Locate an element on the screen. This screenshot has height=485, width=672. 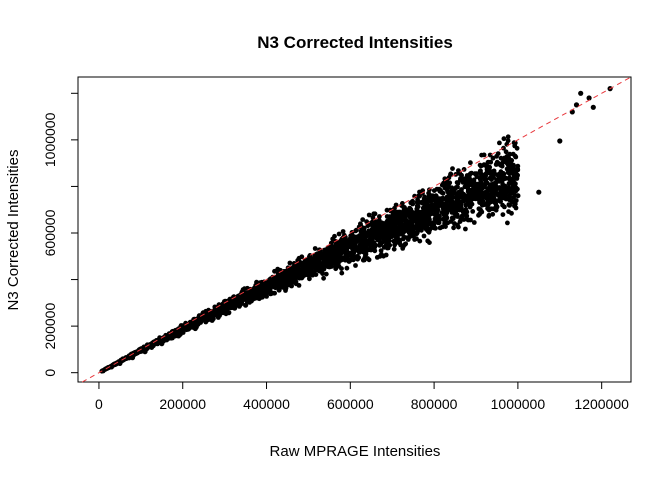
y-tick-label: 0 is located at coordinates (50, 373).